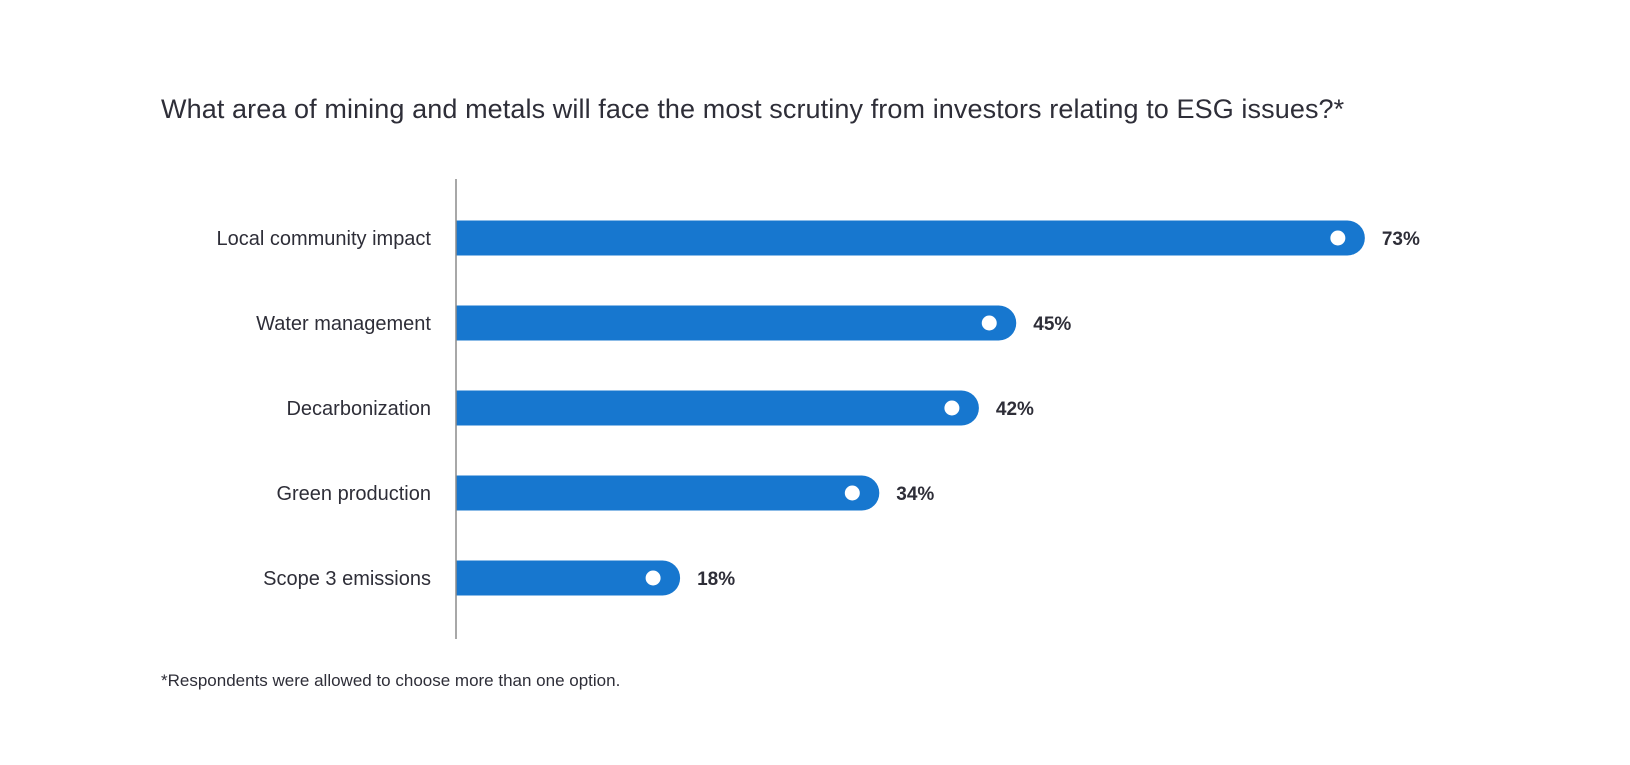 The image size is (1630, 765). What do you see at coordinates (716, 579) in the screenshot?
I see `value-label: 18%` at bounding box center [716, 579].